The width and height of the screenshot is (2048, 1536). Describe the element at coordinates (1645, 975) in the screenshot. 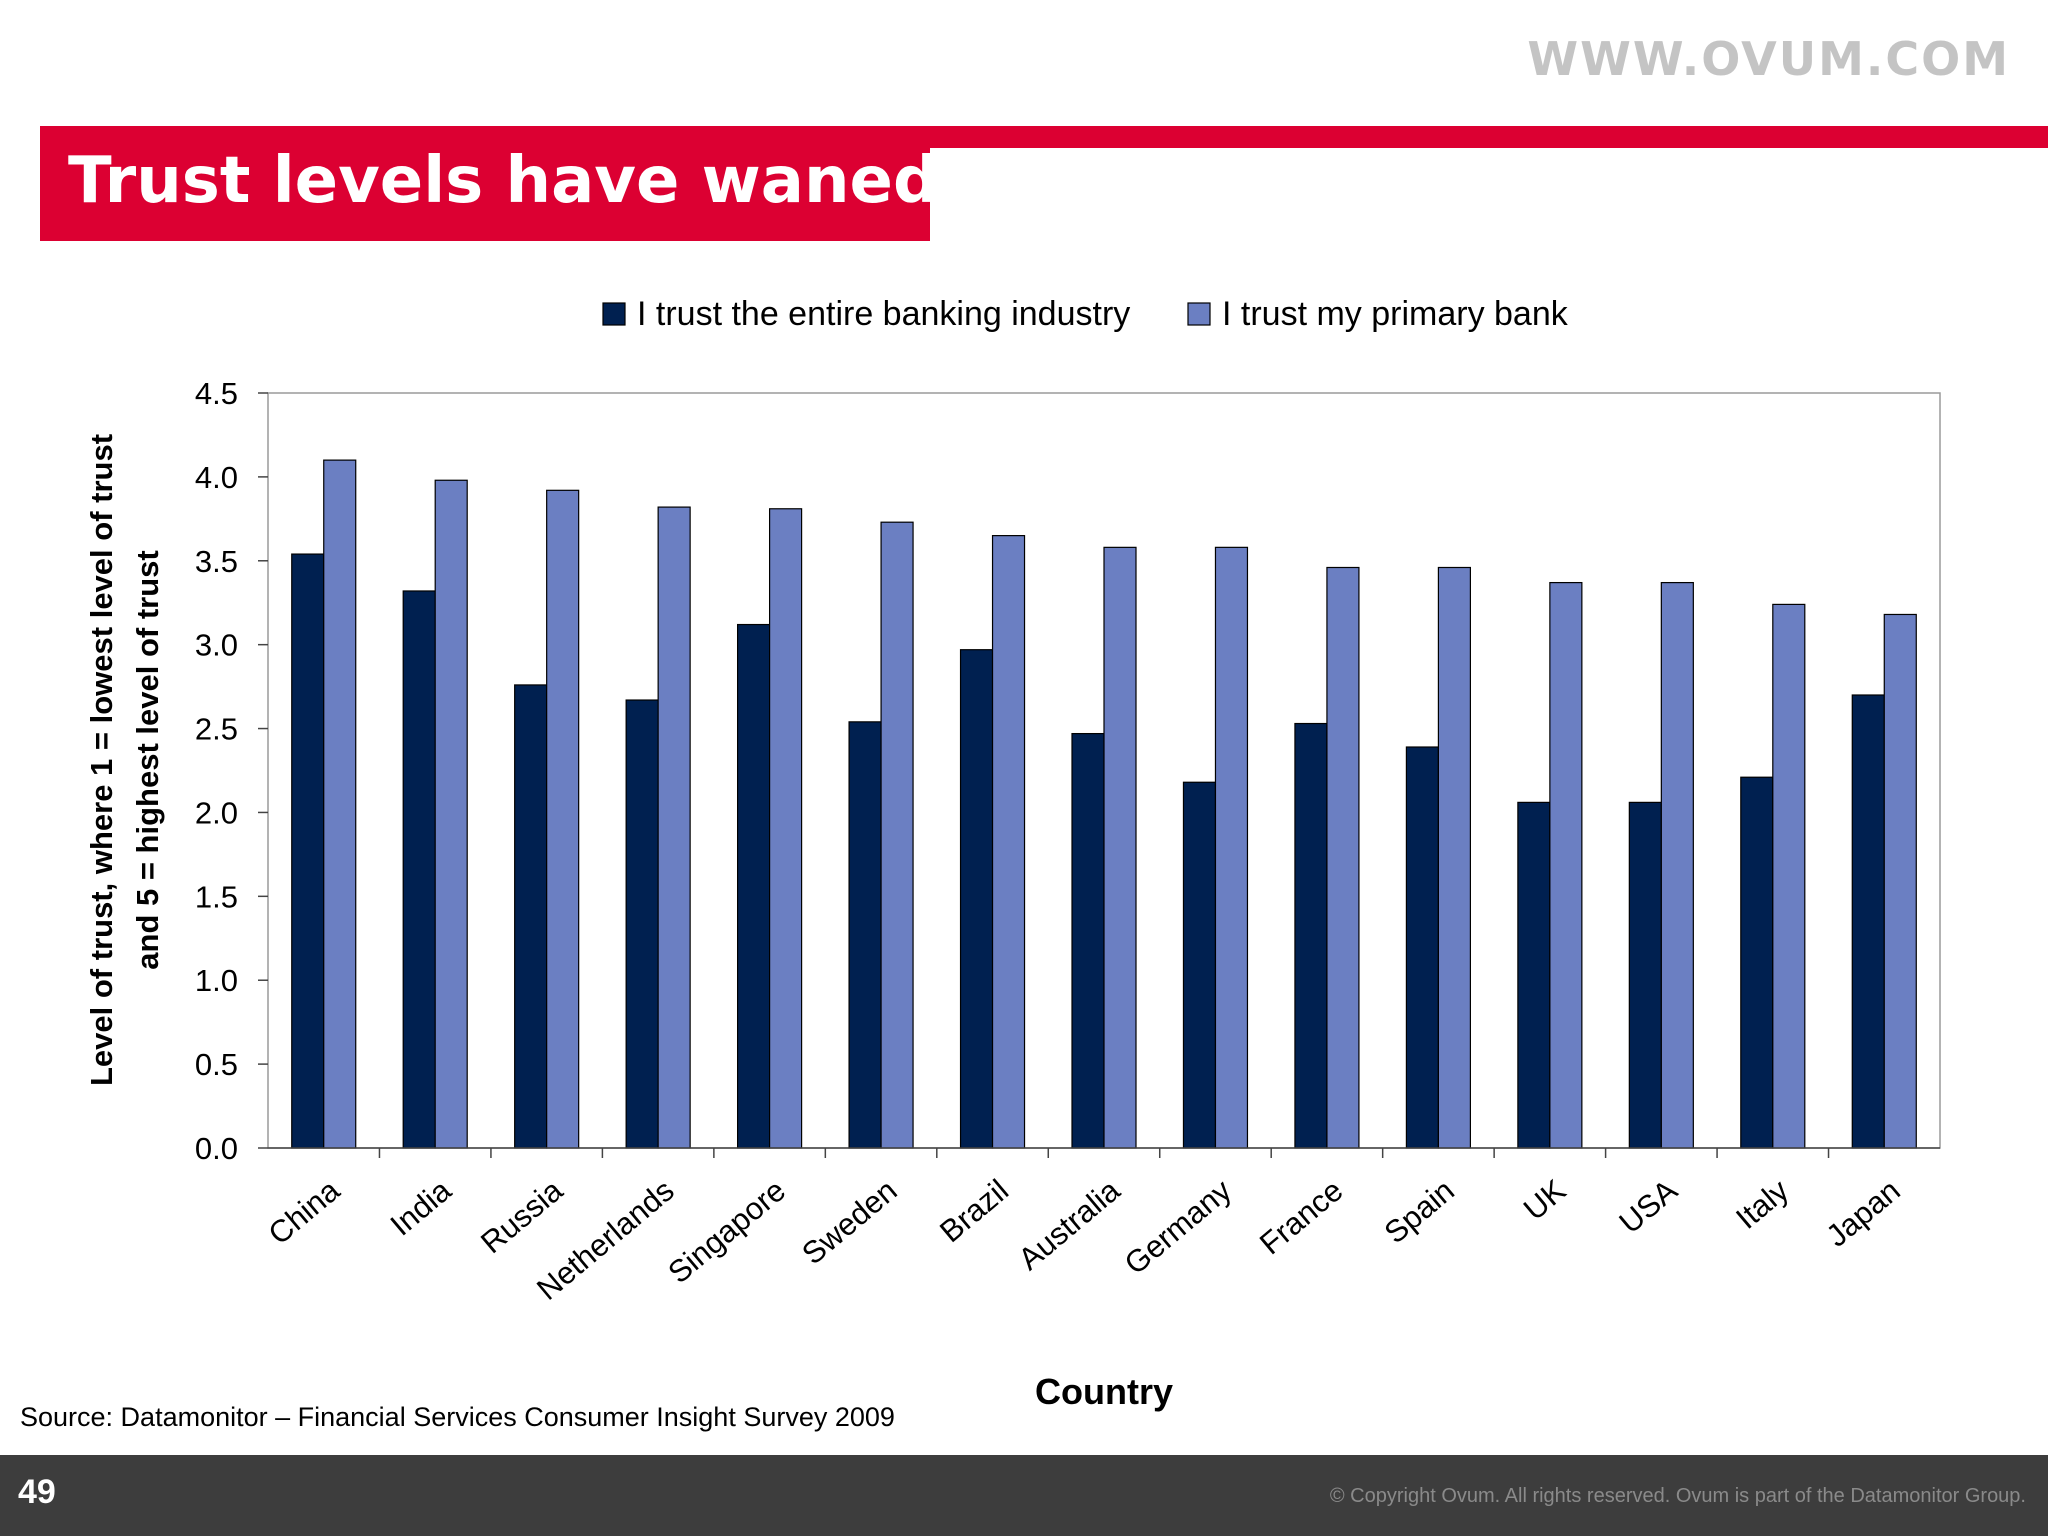

I see `bar-industry-usa` at that location.